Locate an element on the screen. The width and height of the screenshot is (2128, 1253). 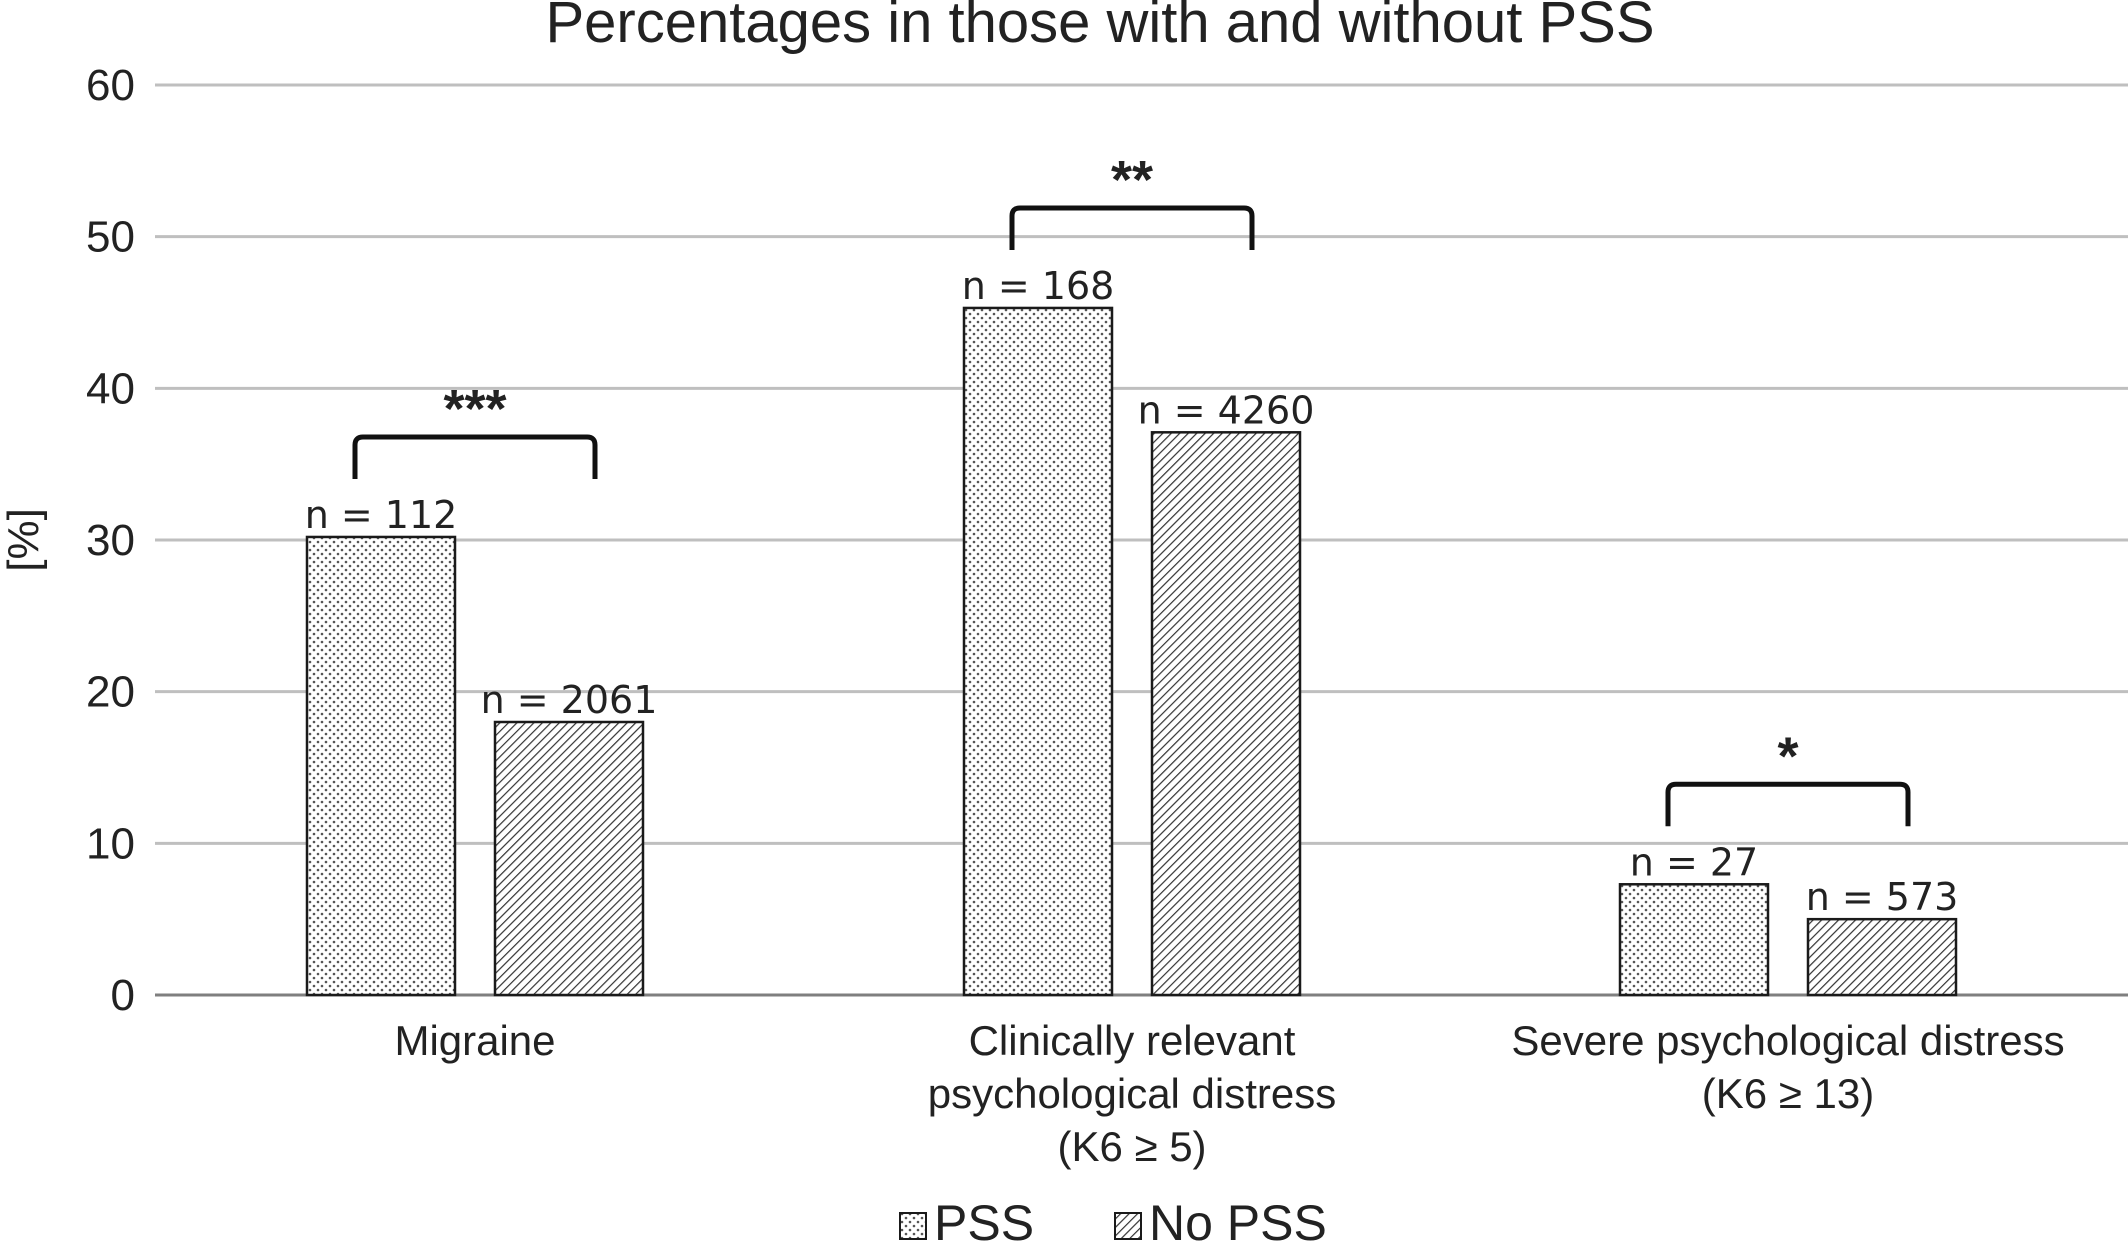
y-tick-label: 20 is located at coordinates (110, 692).